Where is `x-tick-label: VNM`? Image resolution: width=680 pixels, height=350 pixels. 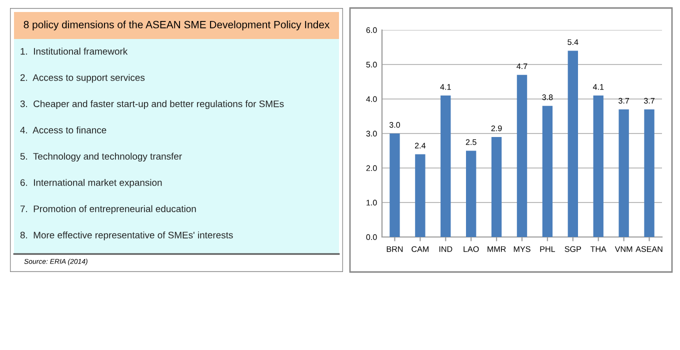
x-tick-label: VNM is located at coordinates (623, 249).